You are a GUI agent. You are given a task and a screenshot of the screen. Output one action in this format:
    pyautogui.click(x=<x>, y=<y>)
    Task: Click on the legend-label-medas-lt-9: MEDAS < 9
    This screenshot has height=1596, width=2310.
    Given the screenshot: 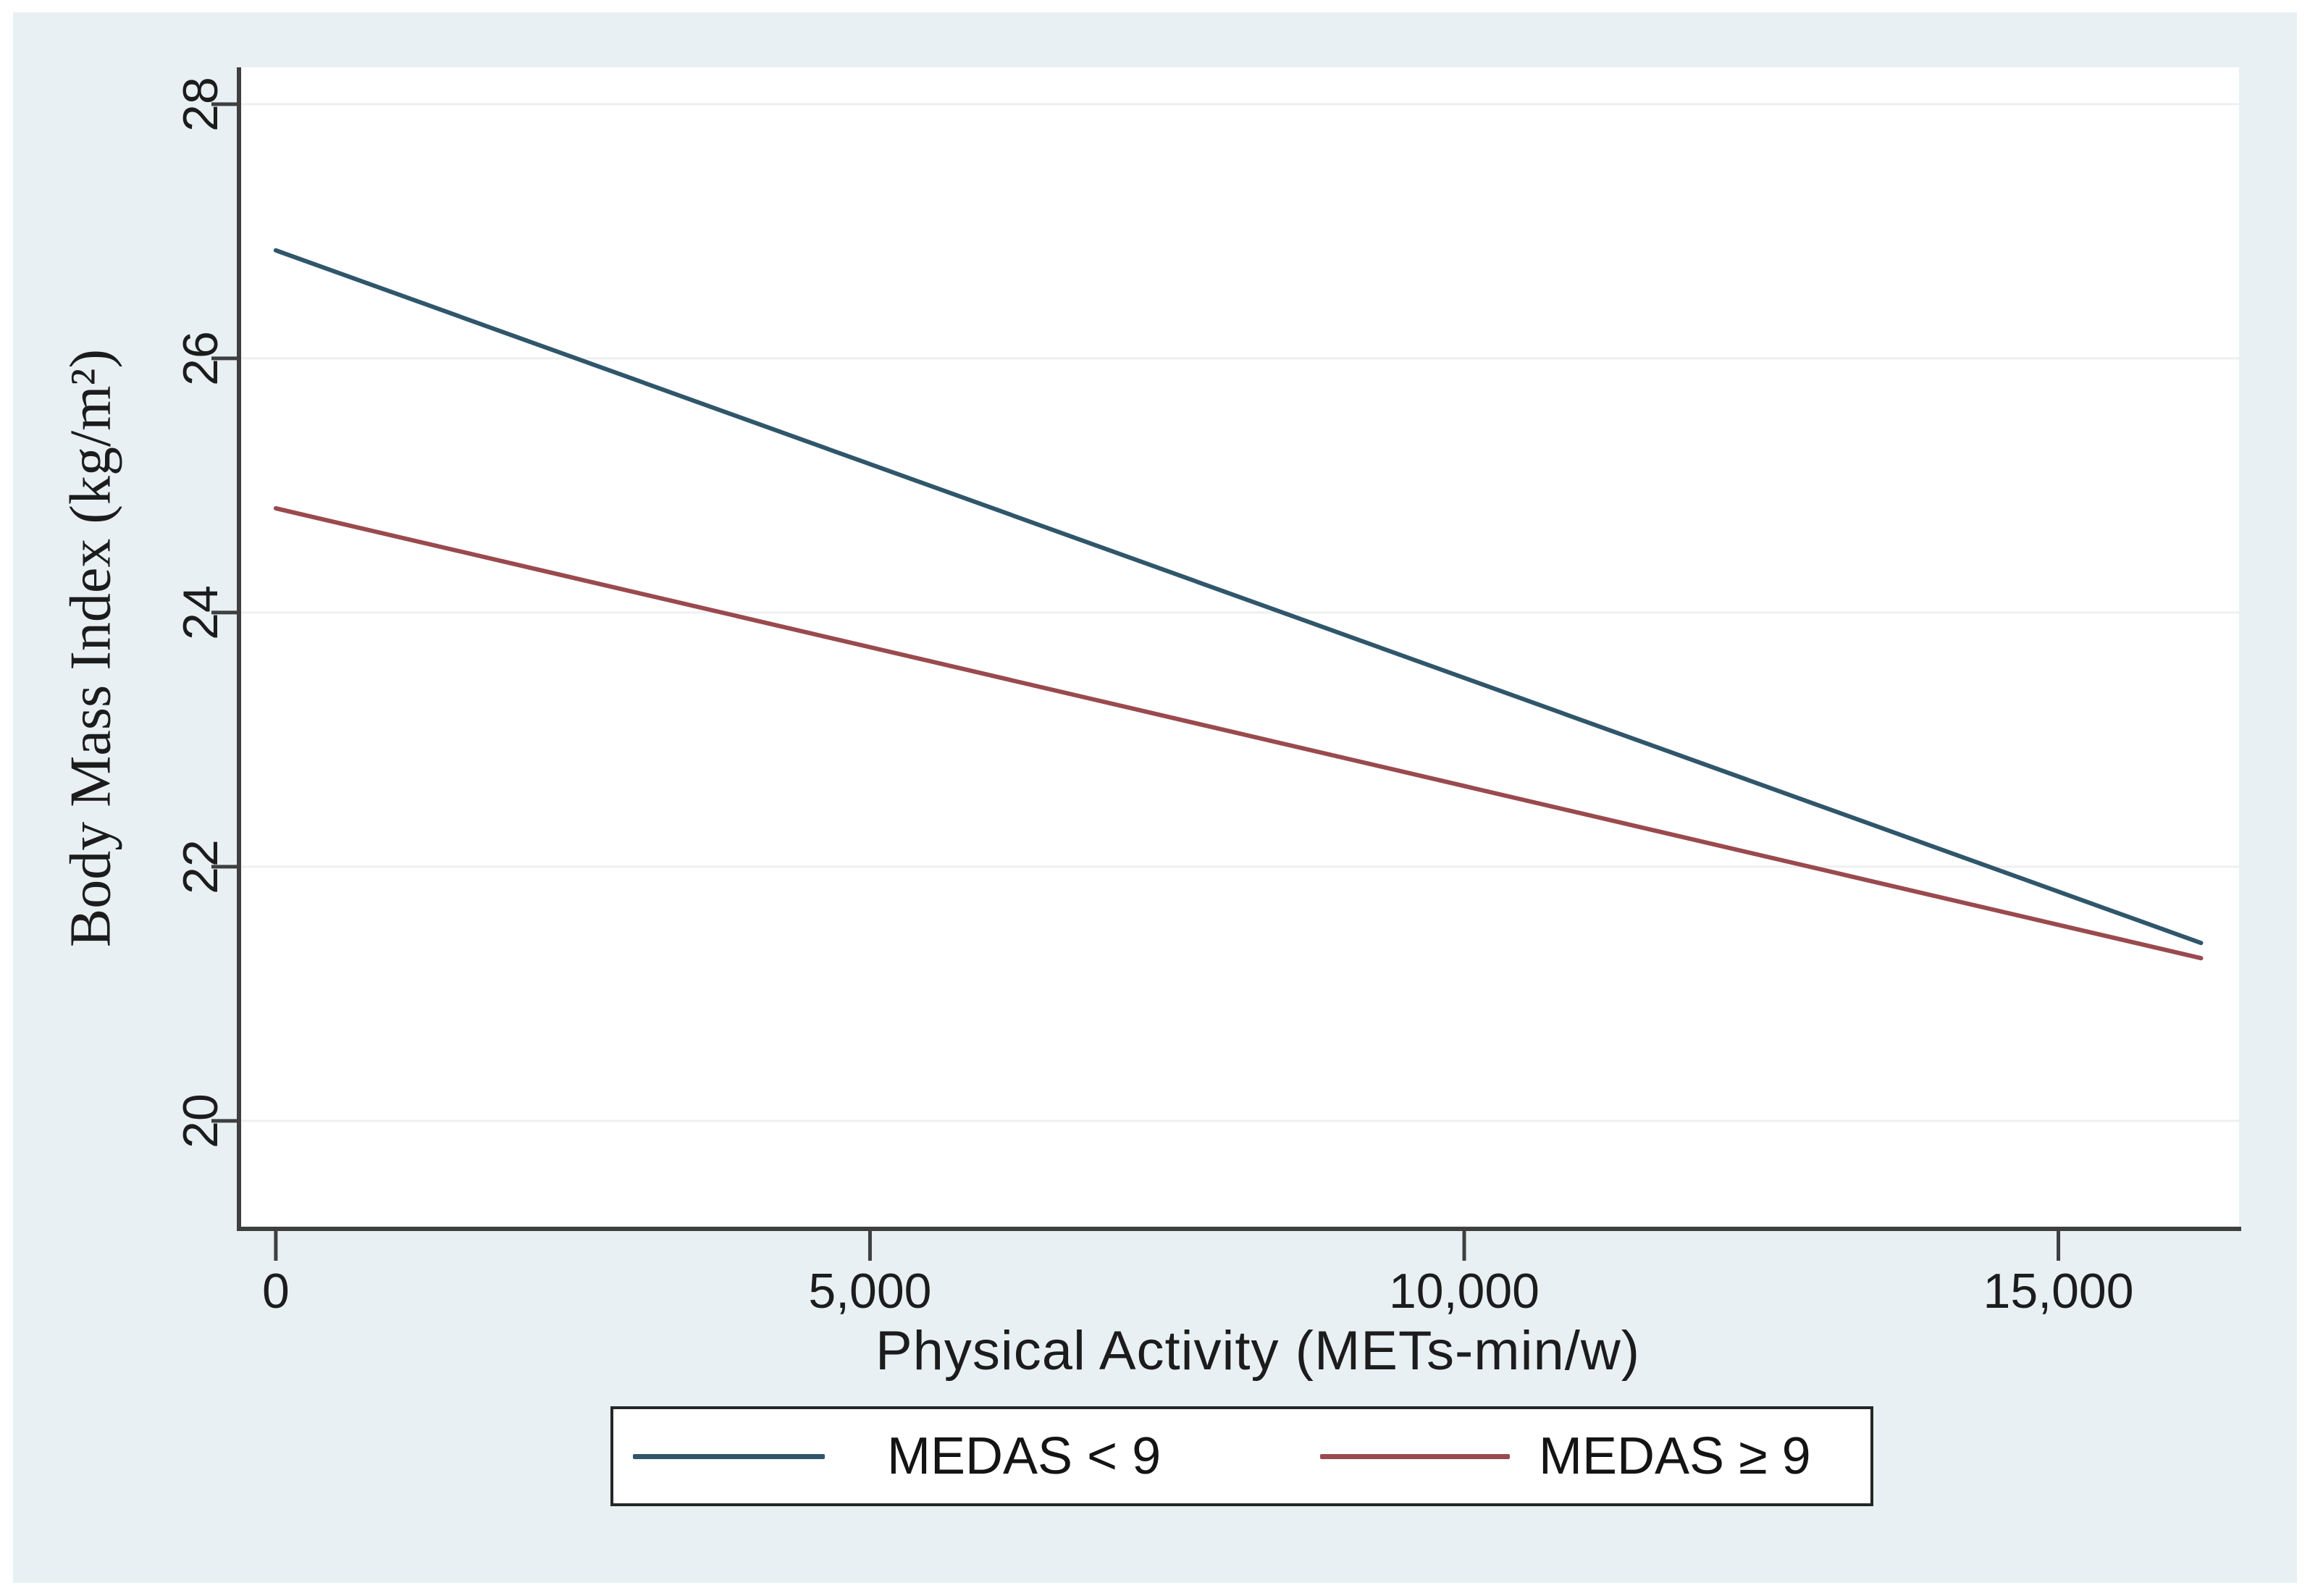 What is the action you would take?
    pyautogui.click(x=1024, y=1456)
    